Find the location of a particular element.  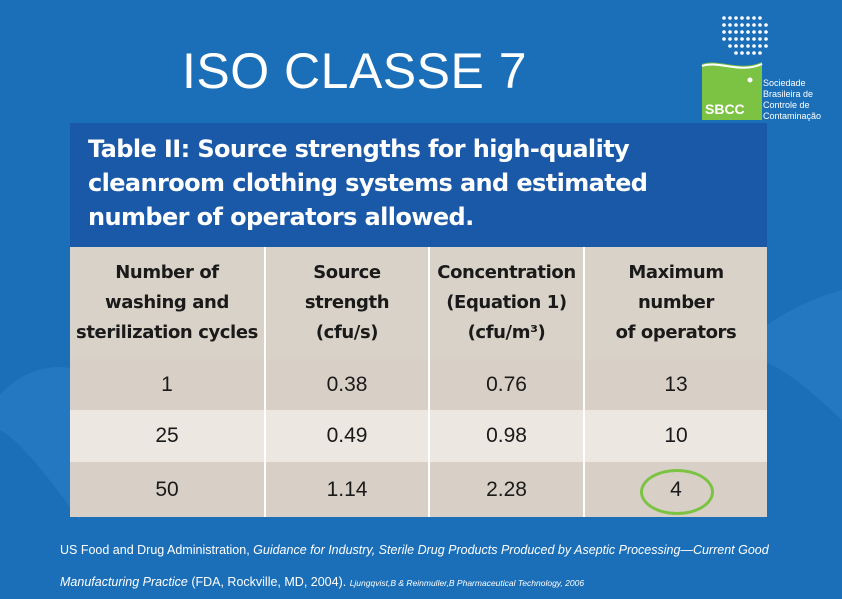

table-cell: 0.76 is located at coordinates (505, 384).